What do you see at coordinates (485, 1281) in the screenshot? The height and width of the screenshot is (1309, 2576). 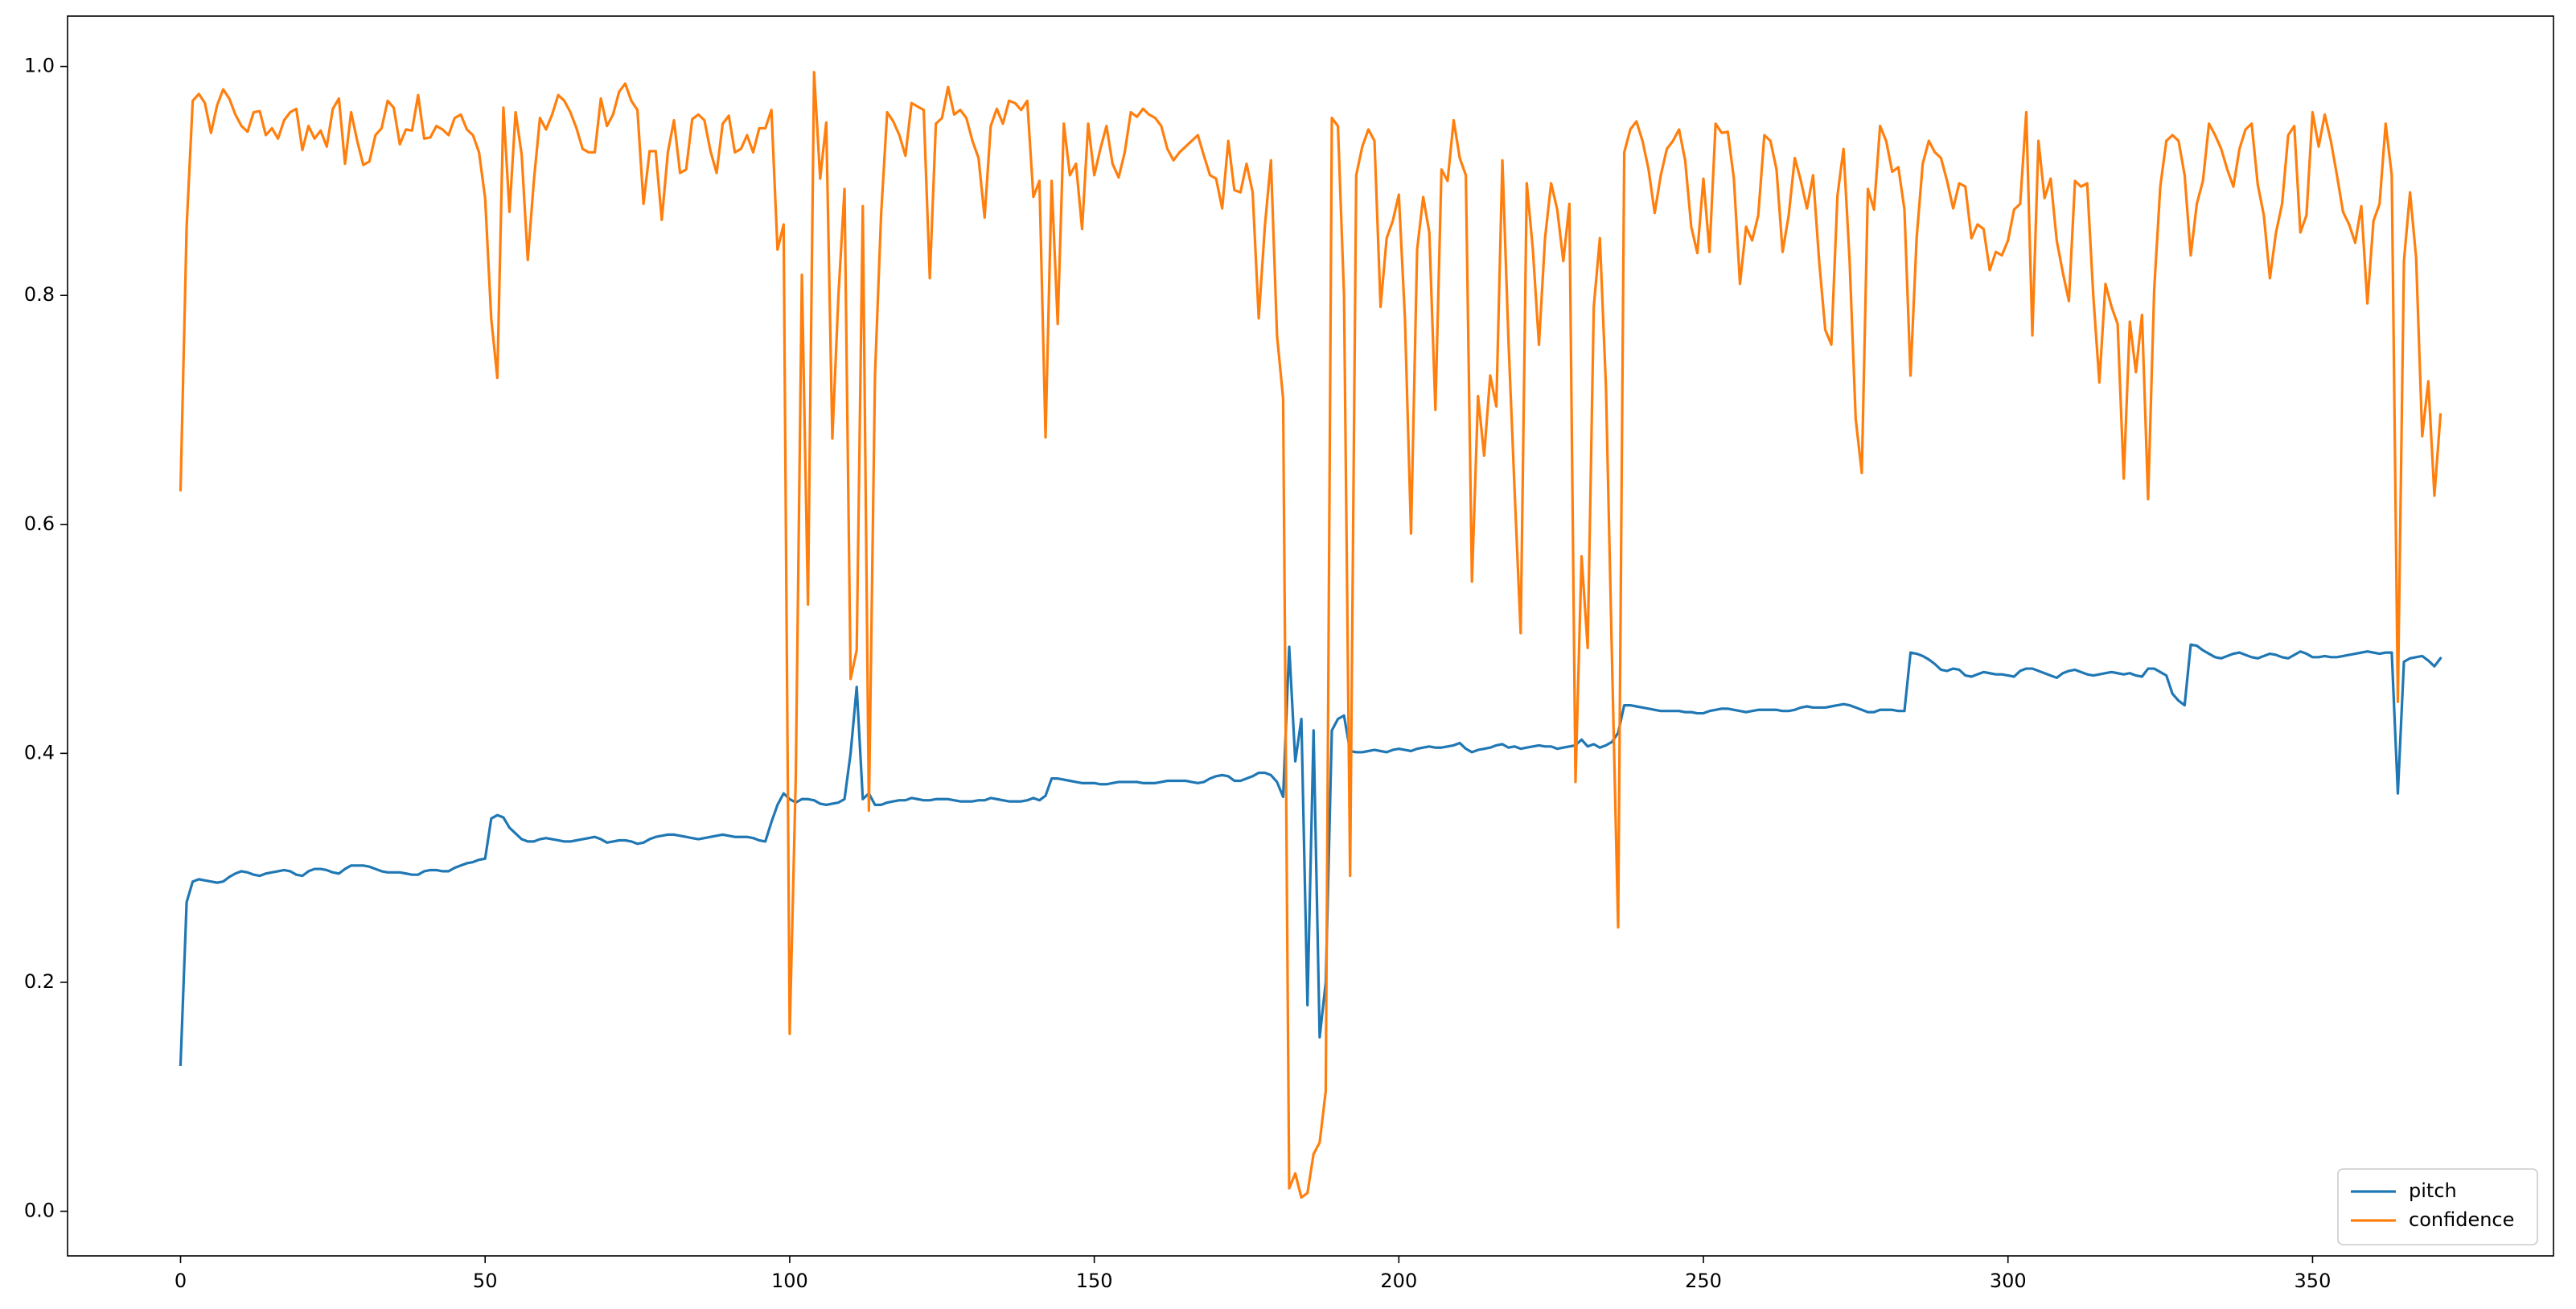 I see `x-tick-label: 50` at bounding box center [485, 1281].